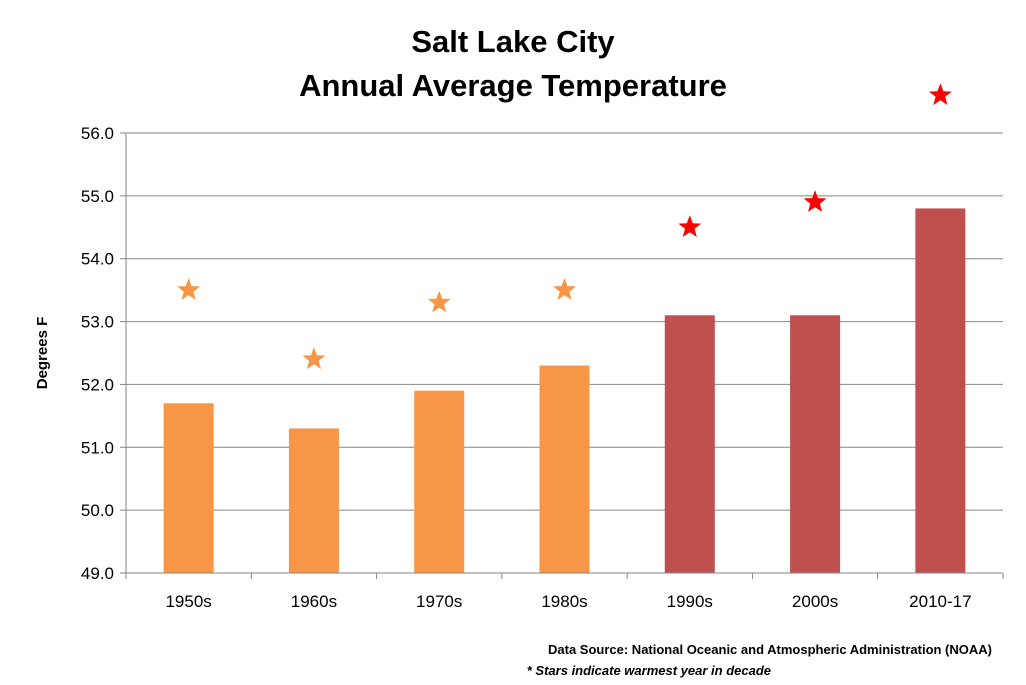  Describe the element at coordinates (564, 289) in the screenshot. I see `star-marker-1980s` at that location.